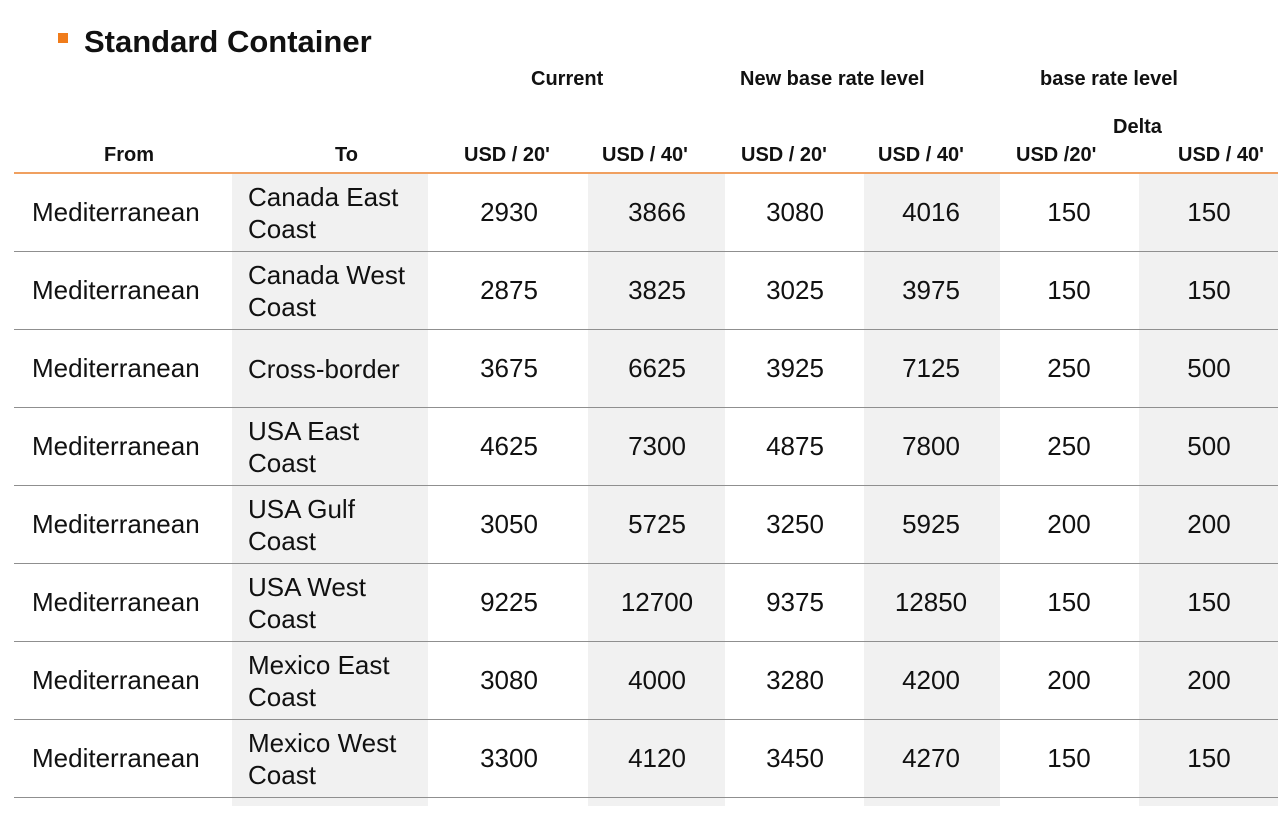  I want to click on group-header-delta: Delta, so click(1137, 127).